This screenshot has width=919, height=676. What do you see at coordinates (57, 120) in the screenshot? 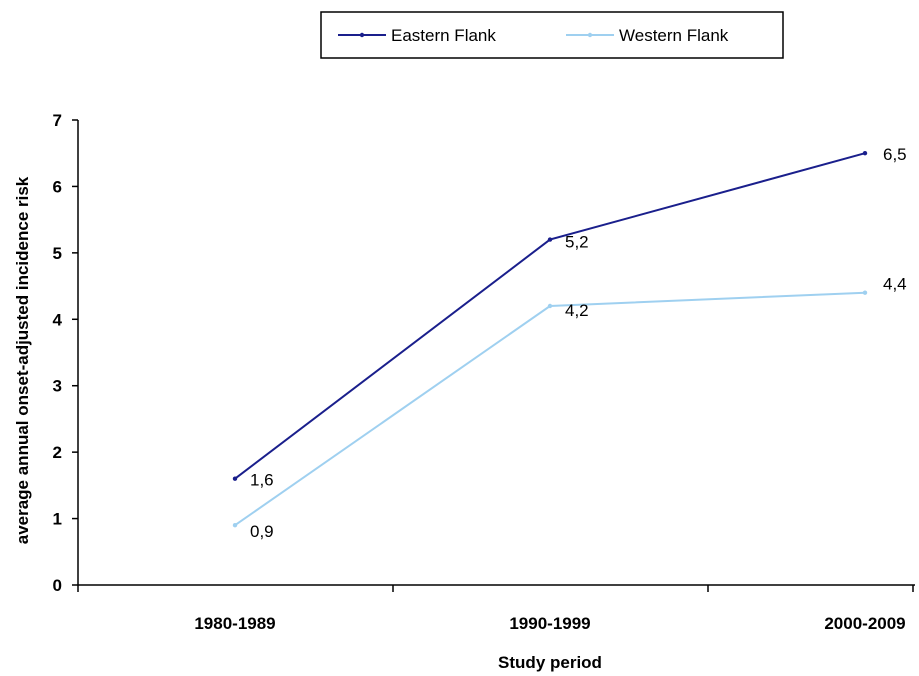
I see `y-tick-label: 7` at bounding box center [57, 120].